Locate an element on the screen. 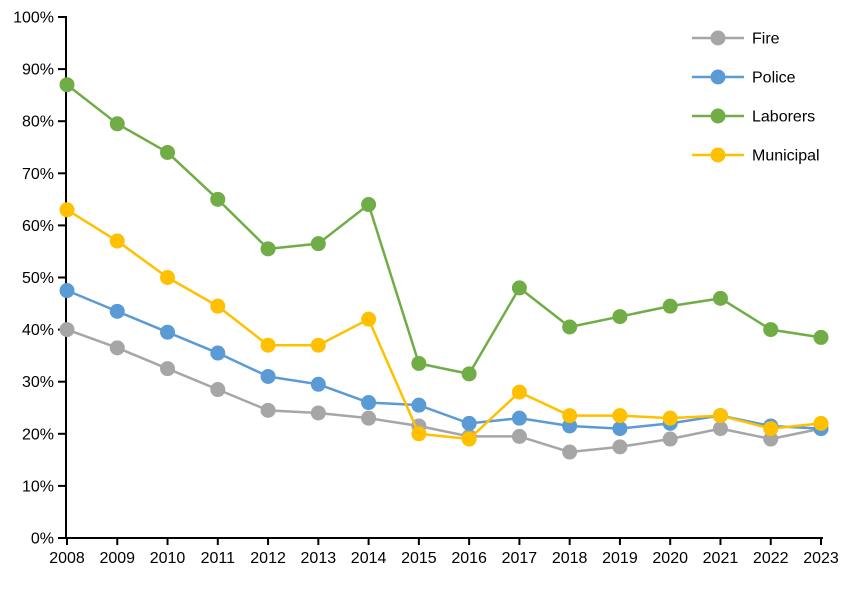  data-point-fire-2010 is located at coordinates (168, 369).